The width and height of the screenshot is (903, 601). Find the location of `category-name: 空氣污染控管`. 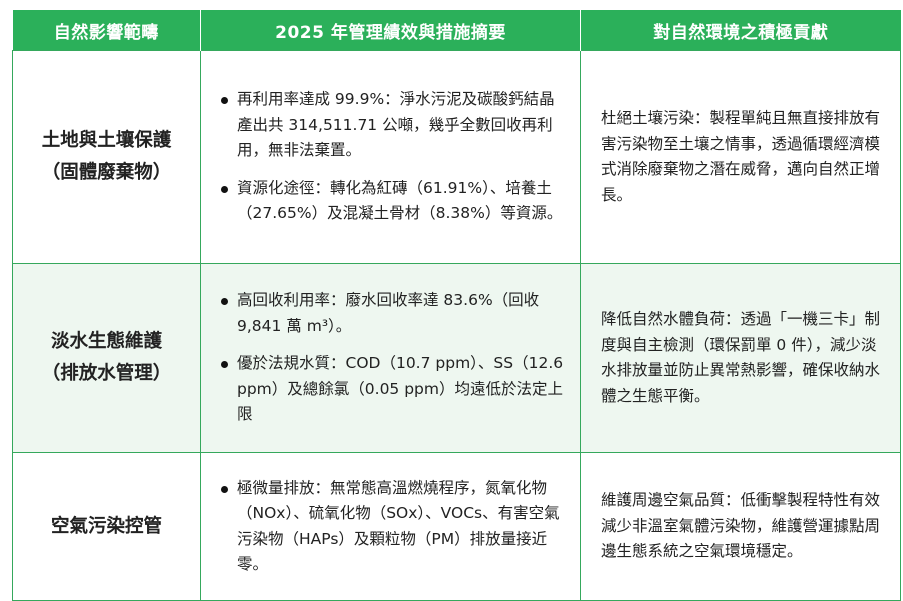

category-name: 空氣污染控管 is located at coordinates (106, 526).